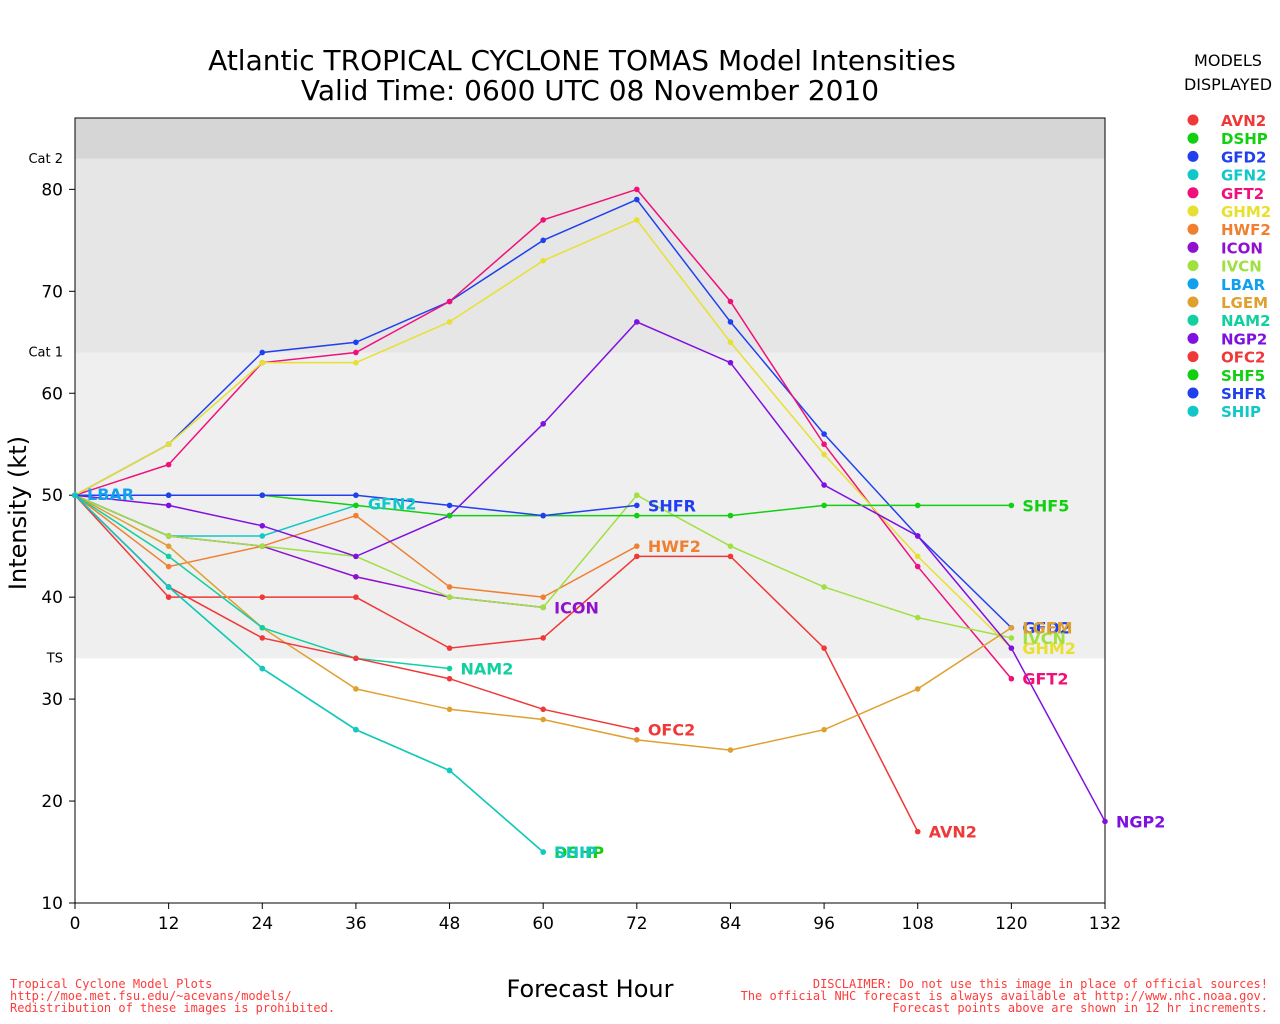 The width and height of the screenshot is (1280, 1024). I want to click on end-label-avn2: AVN2, so click(953, 832).